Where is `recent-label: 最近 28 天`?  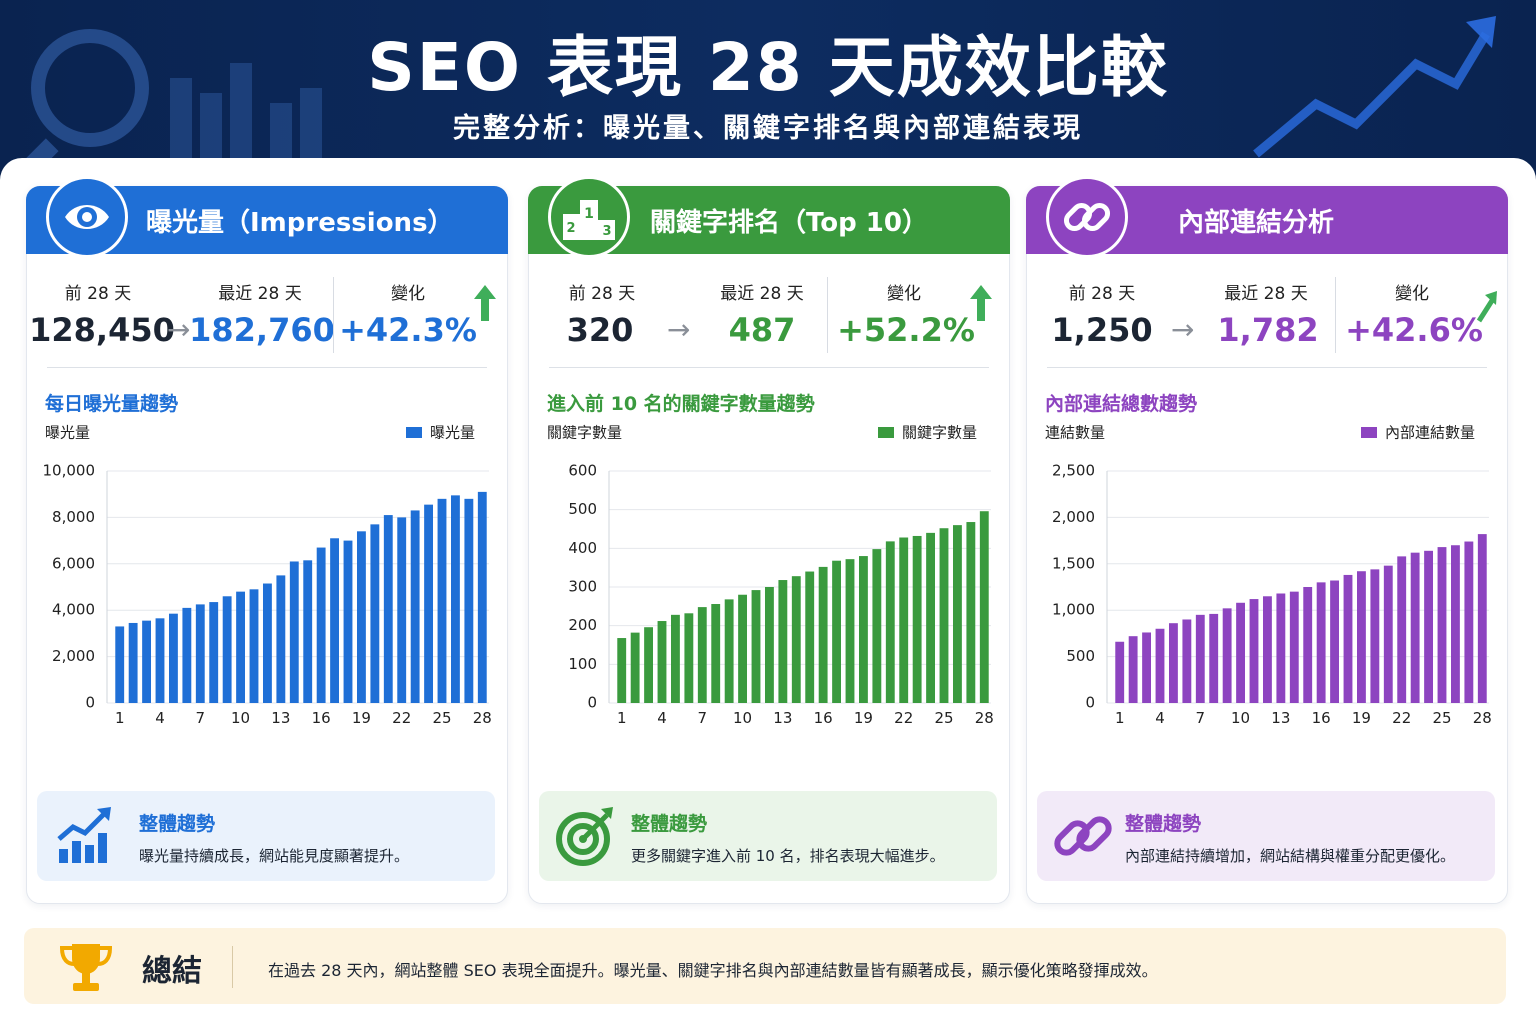
recent-label: 最近 28 天 is located at coordinates (1266, 294).